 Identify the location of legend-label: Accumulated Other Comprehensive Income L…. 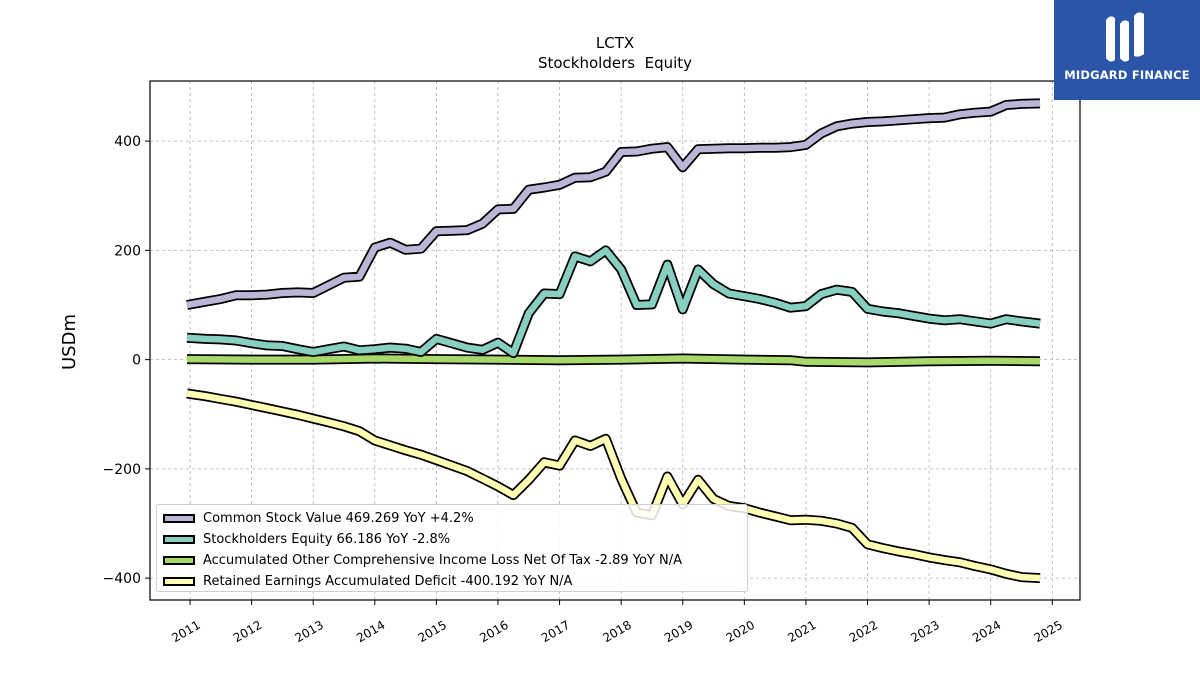
(442, 560).